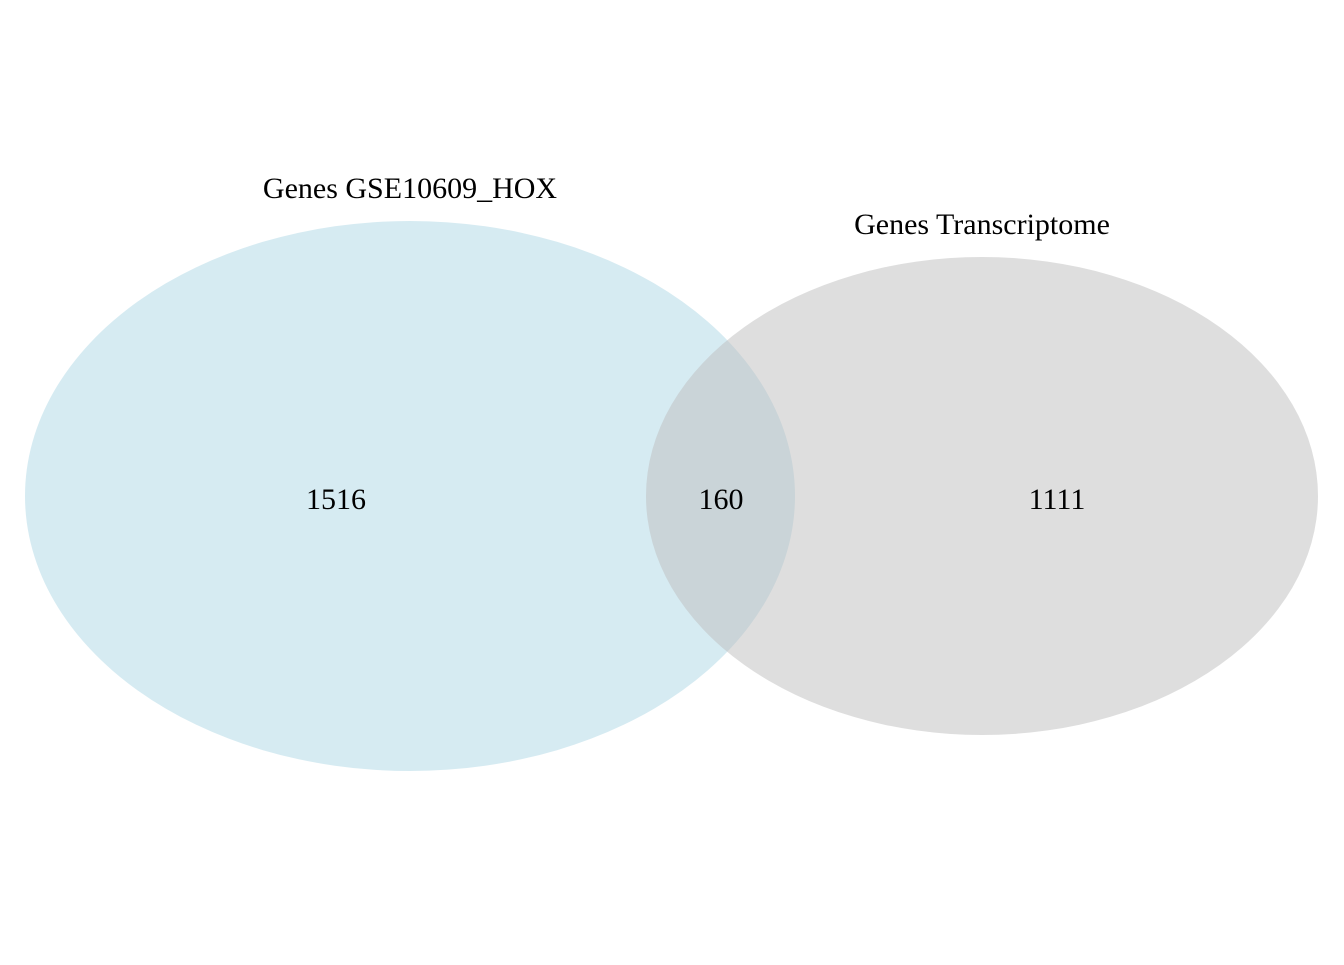  What do you see at coordinates (410, 188) in the screenshot?
I see `set-gse10609-hox-label: Genes GSE10609_HOX` at bounding box center [410, 188].